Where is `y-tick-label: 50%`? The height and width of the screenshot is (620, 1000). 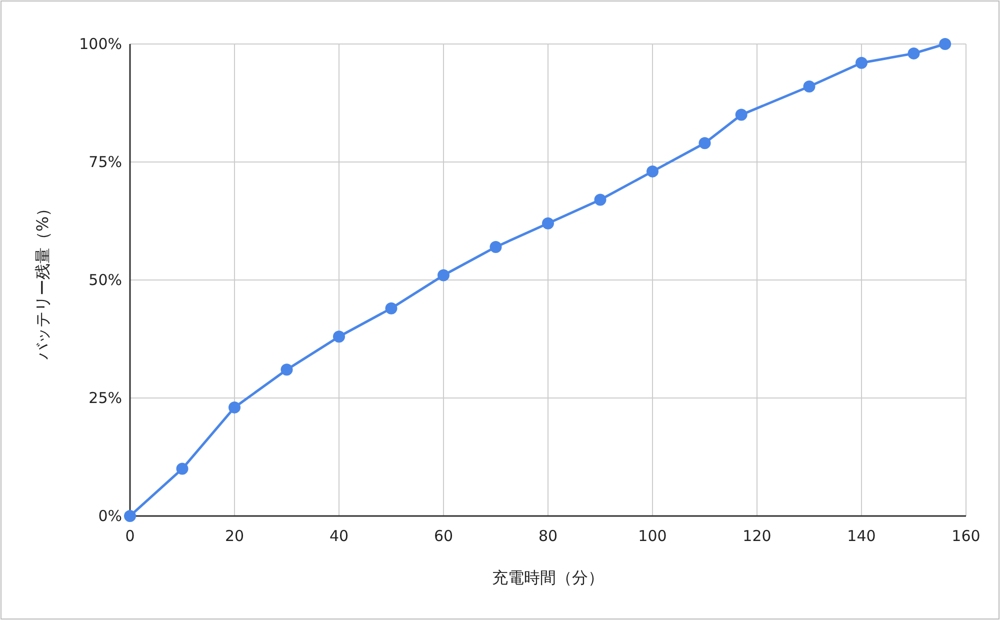
y-tick-label: 50% is located at coordinates (105, 280).